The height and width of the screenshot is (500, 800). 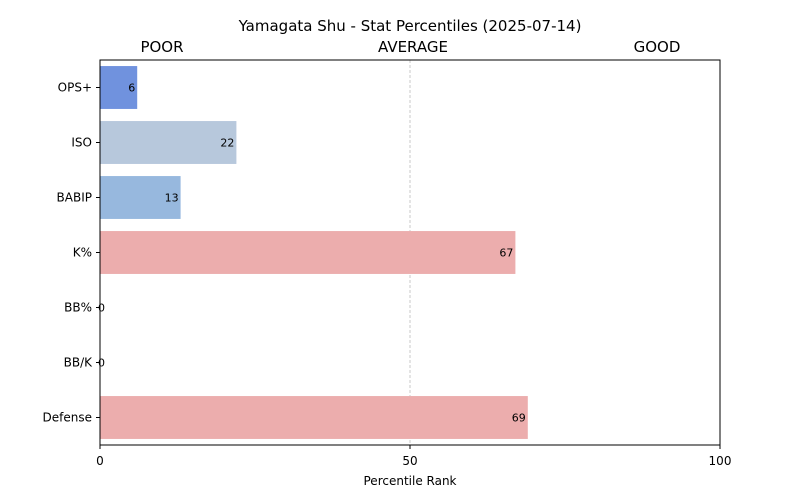 What do you see at coordinates (172, 198) in the screenshot?
I see `bar-value-label: 13` at bounding box center [172, 198].